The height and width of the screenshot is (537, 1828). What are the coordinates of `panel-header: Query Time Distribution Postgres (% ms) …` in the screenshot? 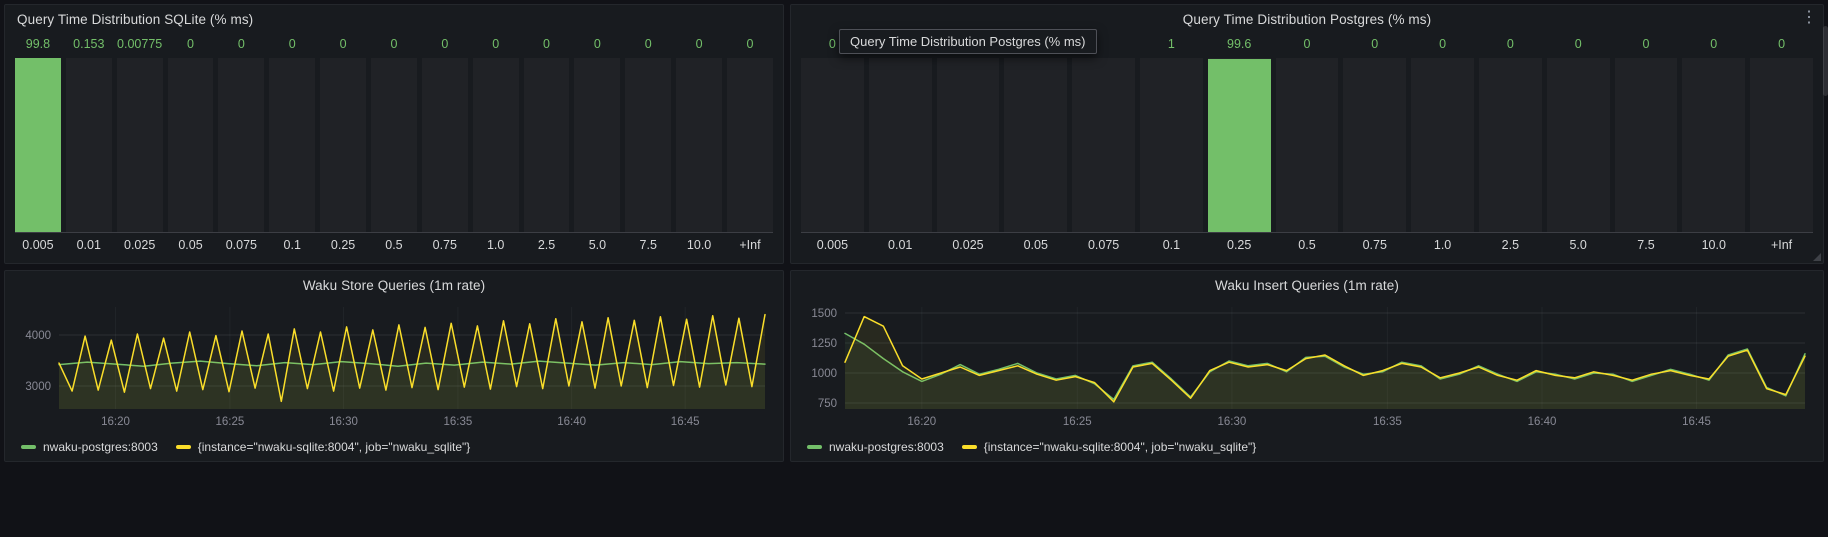 It's located at (1307, 19).